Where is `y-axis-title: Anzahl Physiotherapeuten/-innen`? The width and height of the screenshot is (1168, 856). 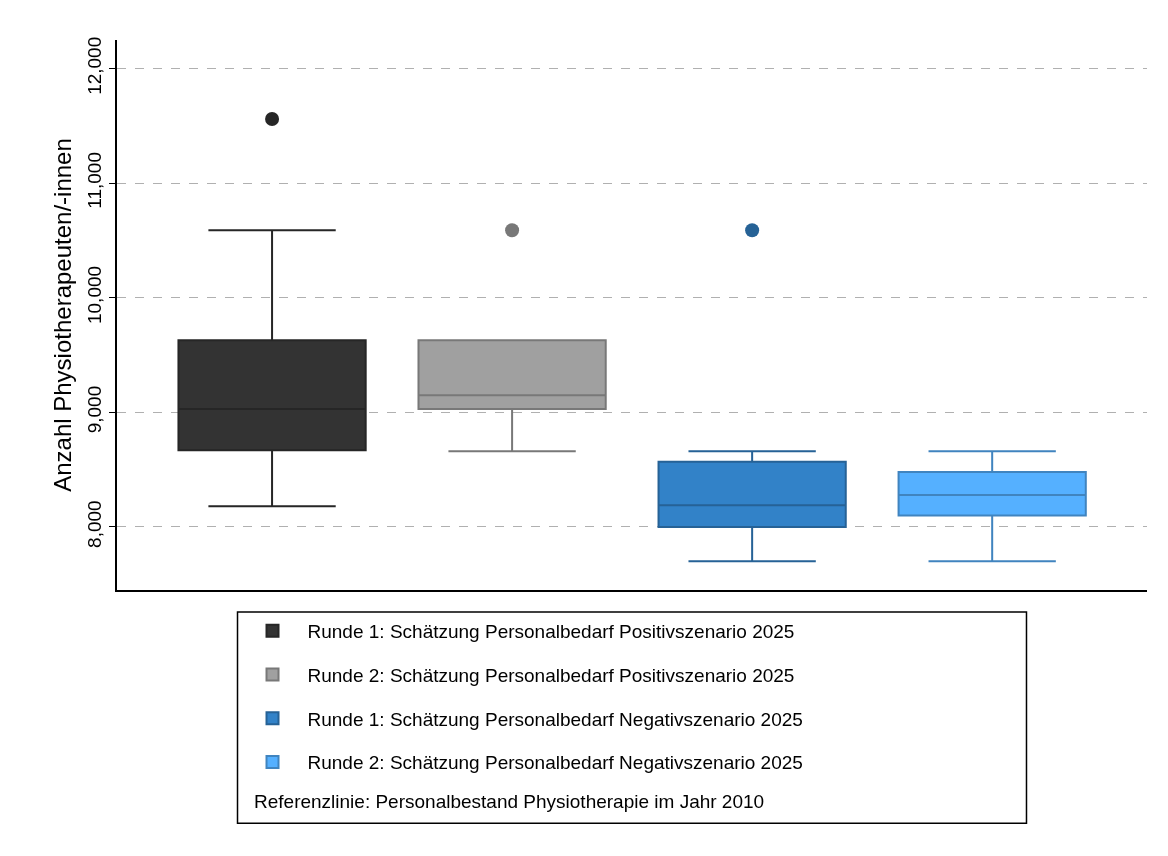
y-axis-title: Anzahl Physiotherapeuten/-innen is located at coordinates (62, 315).